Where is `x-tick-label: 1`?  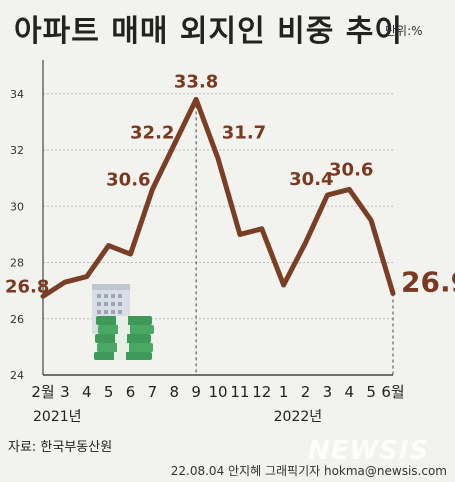
x-tick-label: 1 is located at coordinates (284, 392).